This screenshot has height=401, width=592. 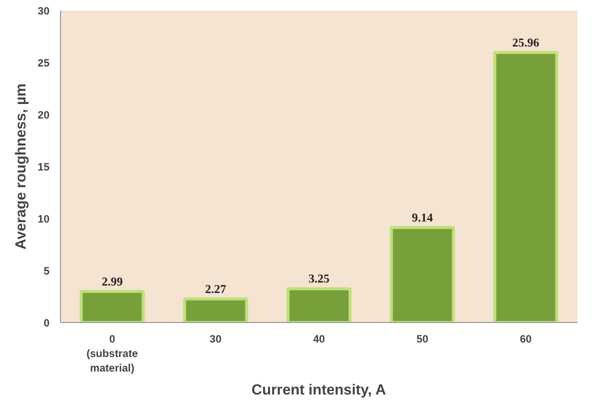 I want to click on data-label: 2.27, so click(x=215, y=289).